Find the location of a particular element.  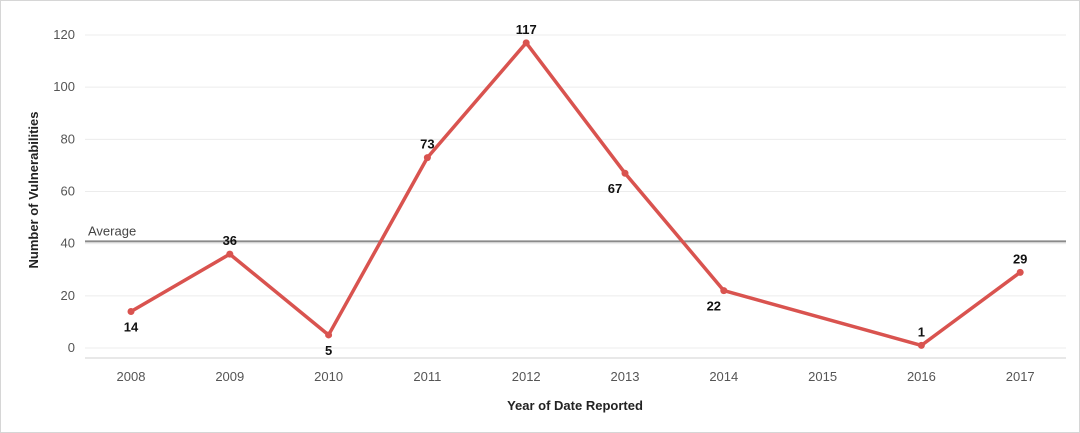

y-tick-label: 40 is located at coordinates (68, 243).